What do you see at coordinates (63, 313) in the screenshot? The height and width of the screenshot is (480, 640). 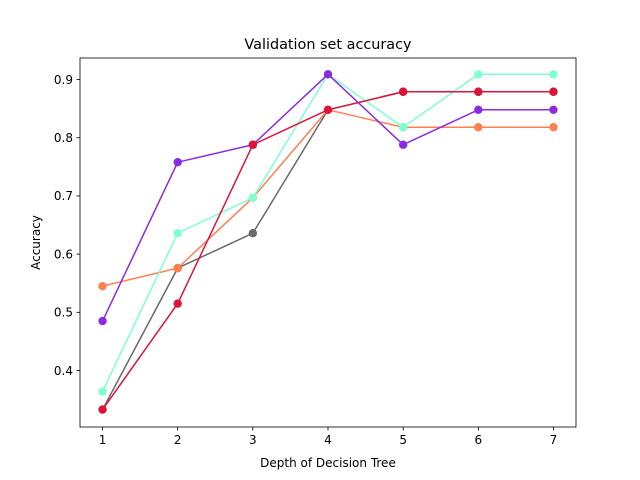 I see `y-tick-label: 0.5` at bounding box center [63, 313].